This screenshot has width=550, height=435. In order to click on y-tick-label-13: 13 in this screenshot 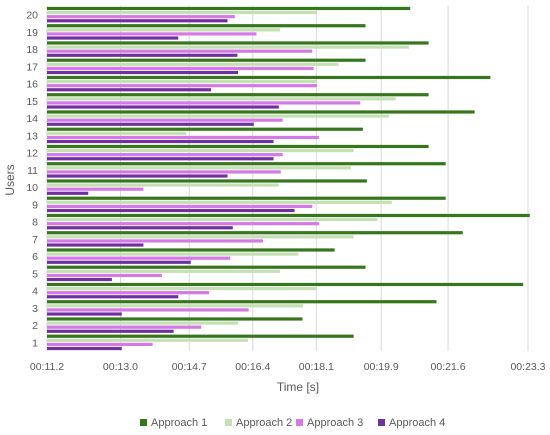, I will do `click(32, 136)`.